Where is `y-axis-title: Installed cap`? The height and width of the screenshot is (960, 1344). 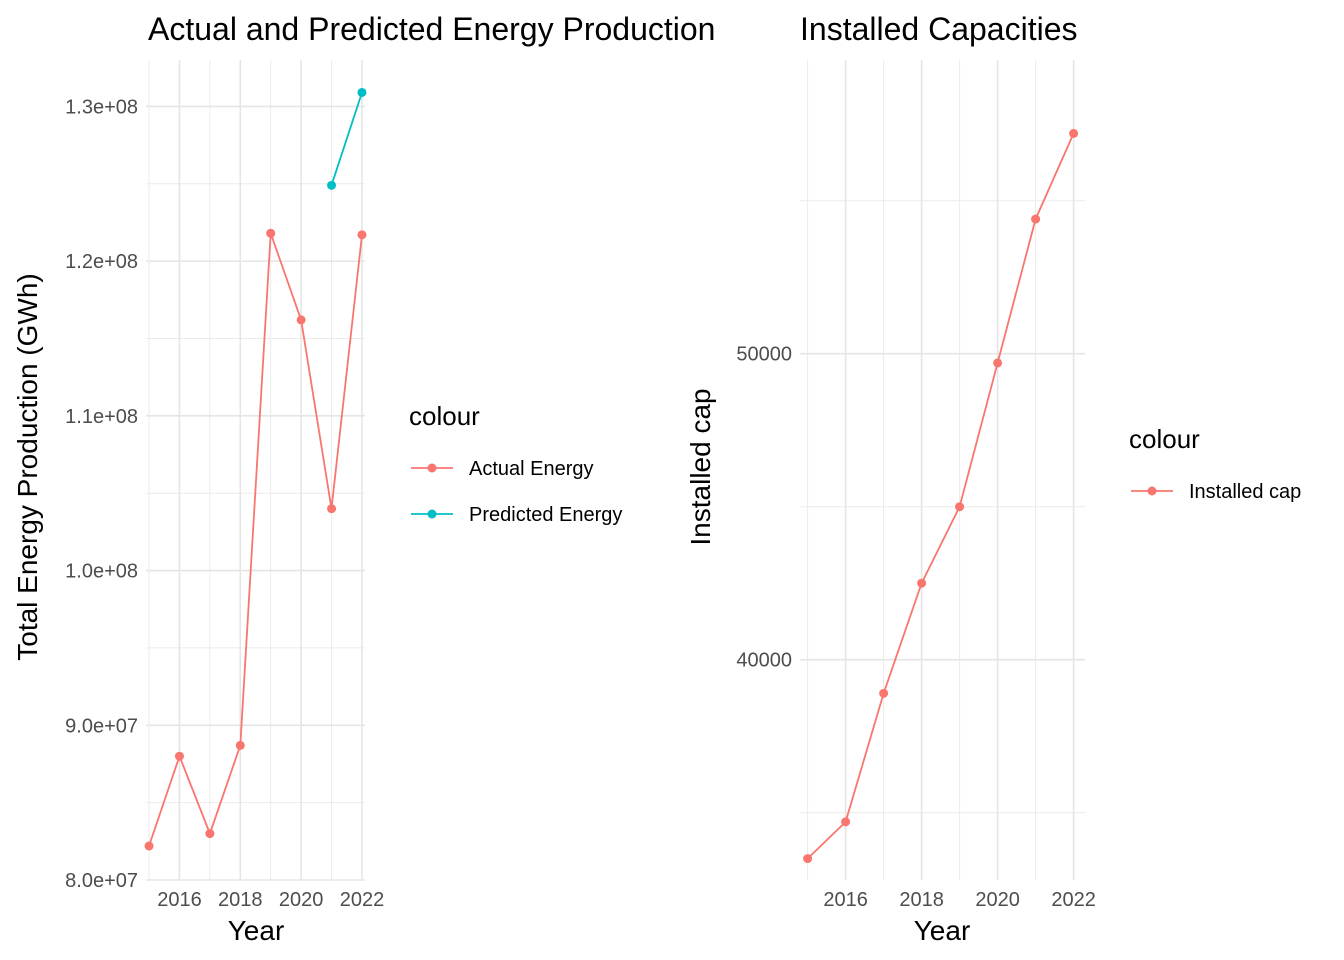
y-axis-title: Installed cap is located at coordinates (700, 466).